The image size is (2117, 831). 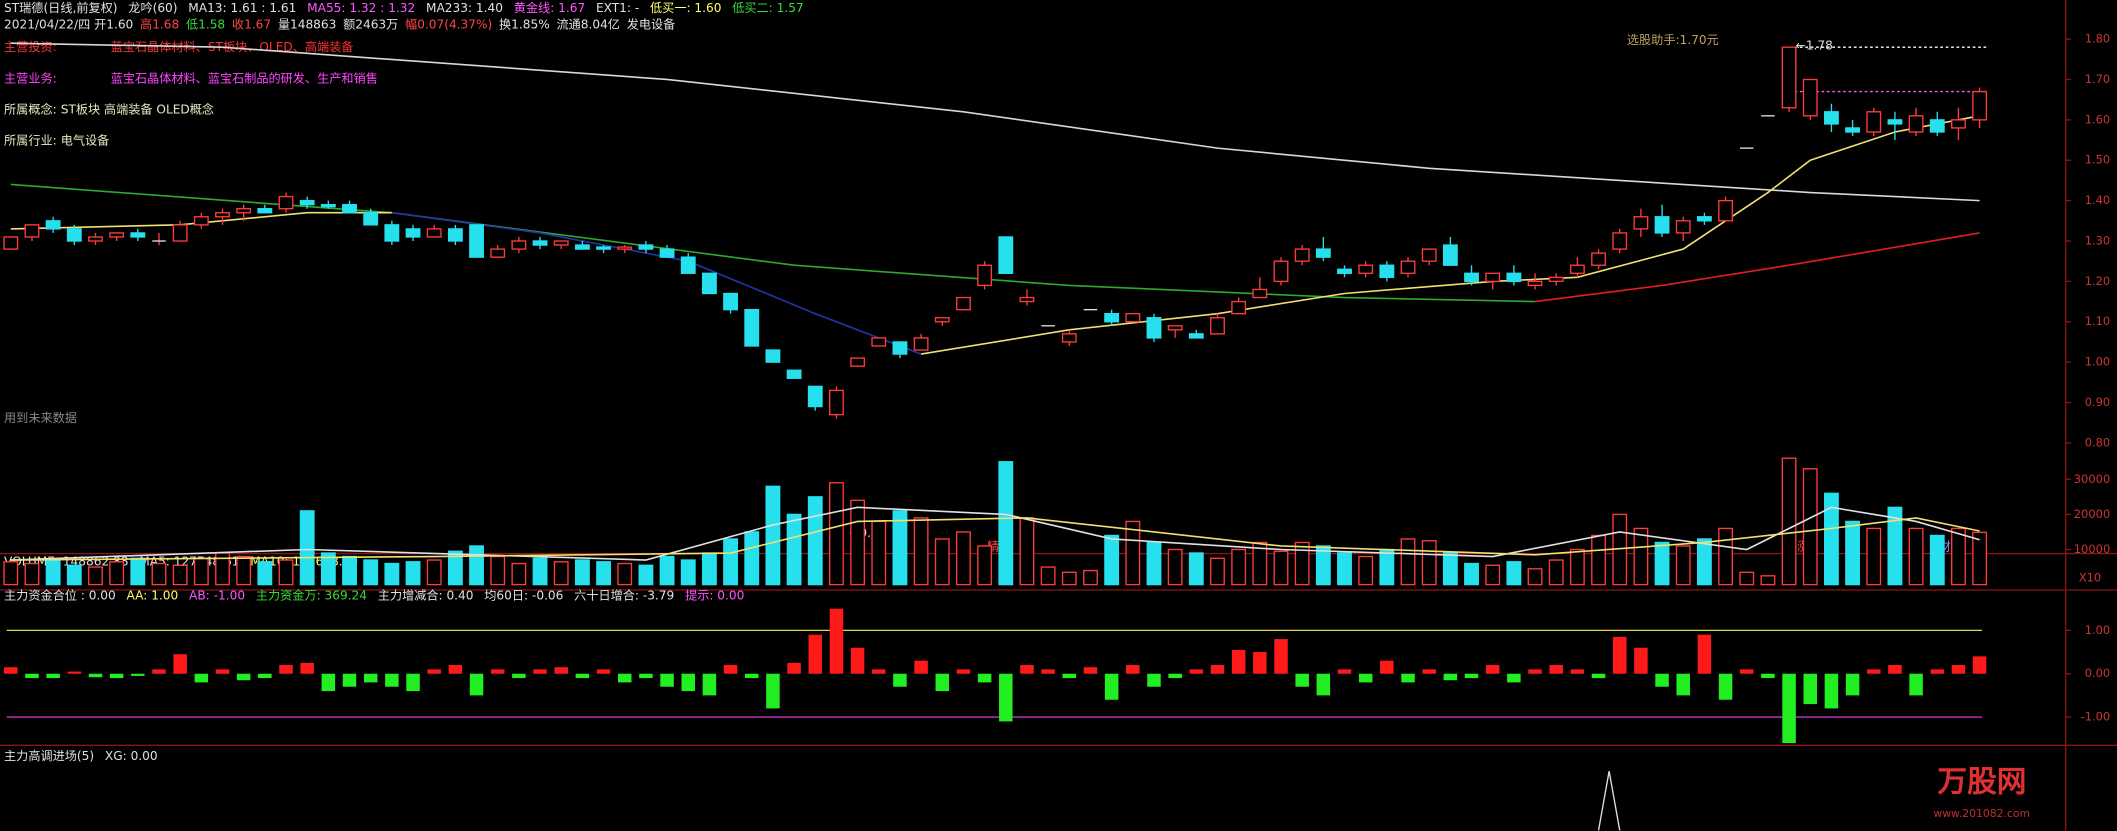 What do you see at coordinates (1673, 40) in the screenshot?
I see `picker-note: 选股助手:1.70元` at bounding box center [1673, 40].